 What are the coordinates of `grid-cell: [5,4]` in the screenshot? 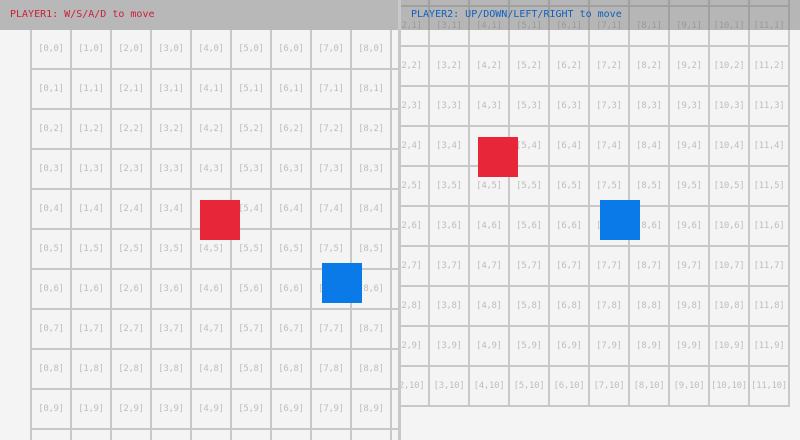 It's located at (530, 147).